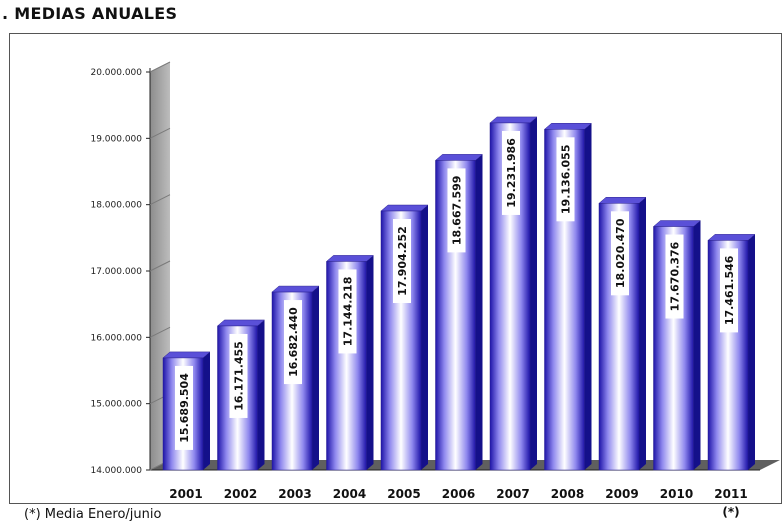  What do you see at coordinates (116, 405) in the screenshot?
I see `y-tick-label: 15.000.000` at bounding box center [116, 405].